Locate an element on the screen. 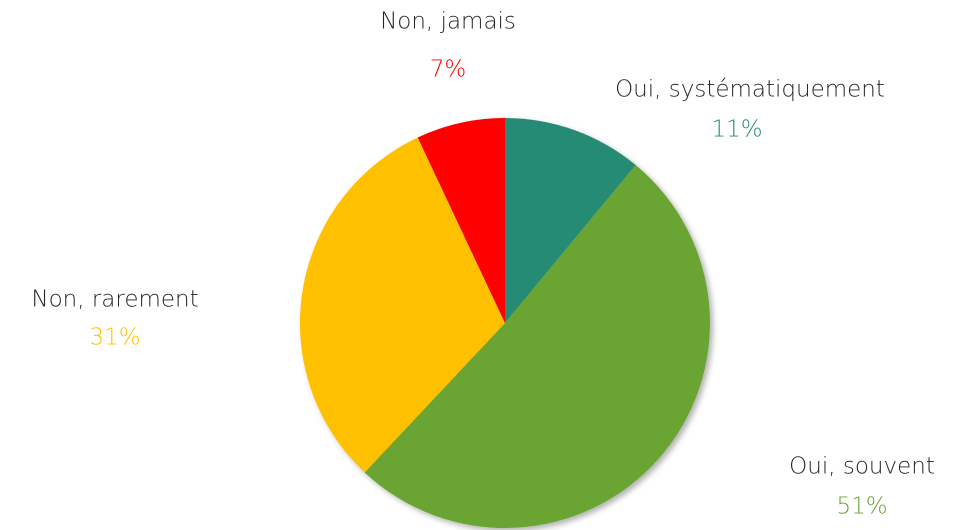  category-label: Oui, systématiquement is located at coordinates (750, 90).